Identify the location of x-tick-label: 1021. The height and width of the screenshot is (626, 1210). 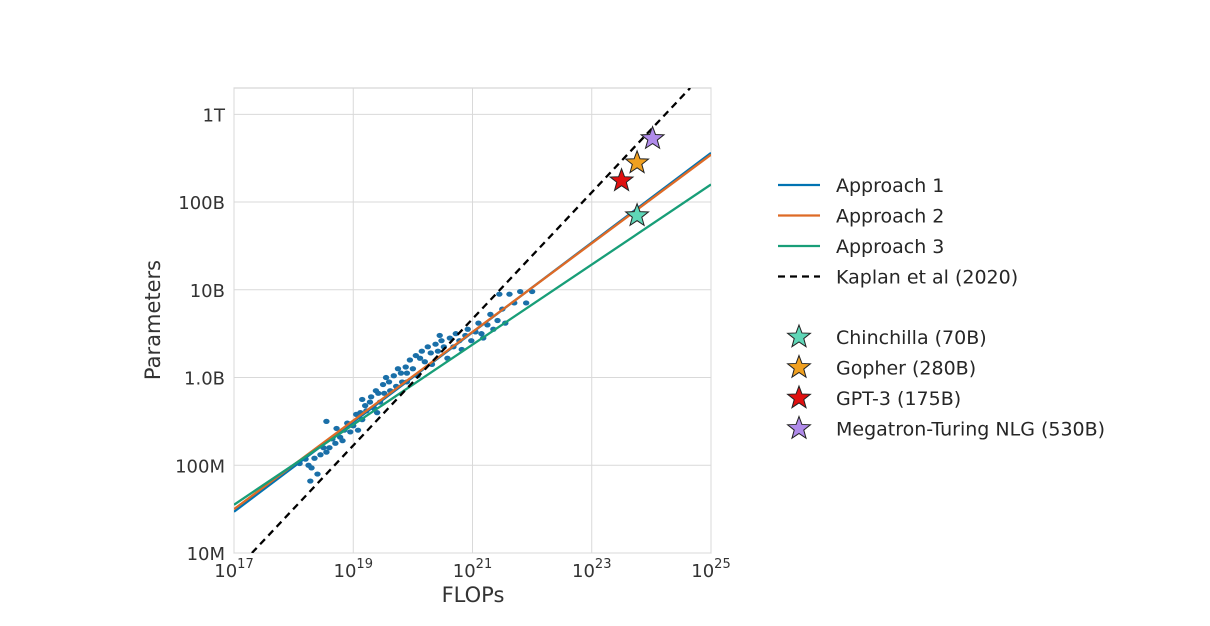
(472, 569).